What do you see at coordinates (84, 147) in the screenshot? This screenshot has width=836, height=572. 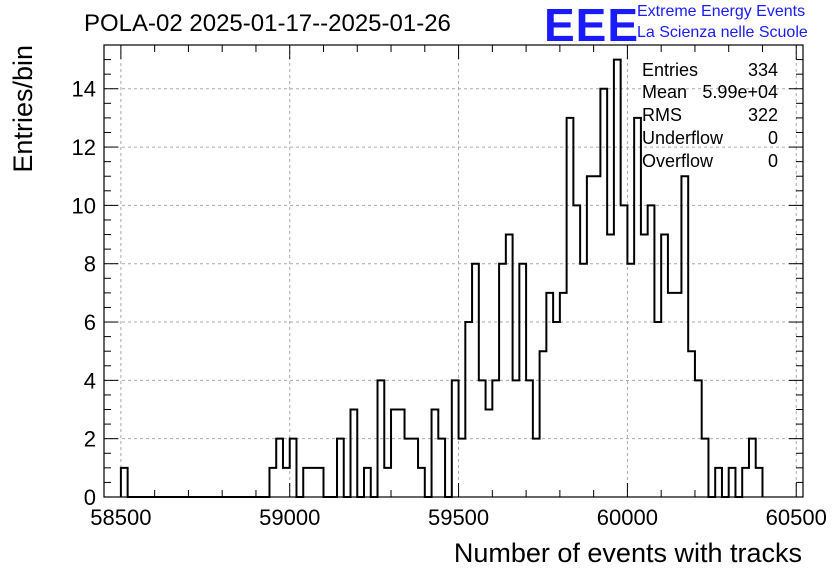 I see `y-tick-label: 12` at bounding box center [84, 147].